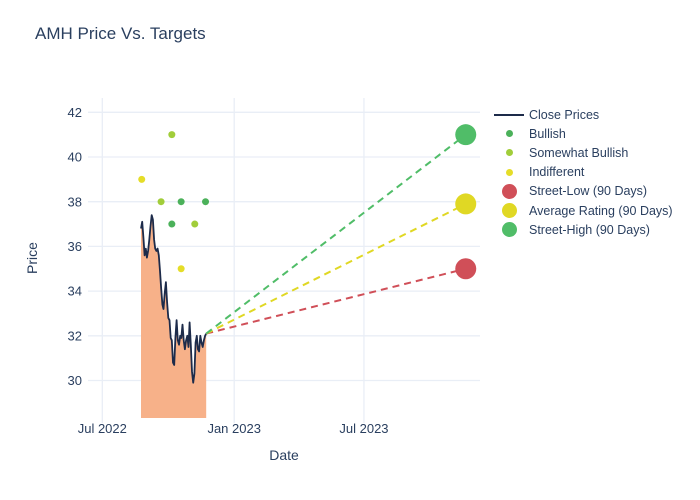  What do you see at coordinates (509, 172) in the screenshot?
I see `indifferent-dot-icon` at bounding box center [509, 172].